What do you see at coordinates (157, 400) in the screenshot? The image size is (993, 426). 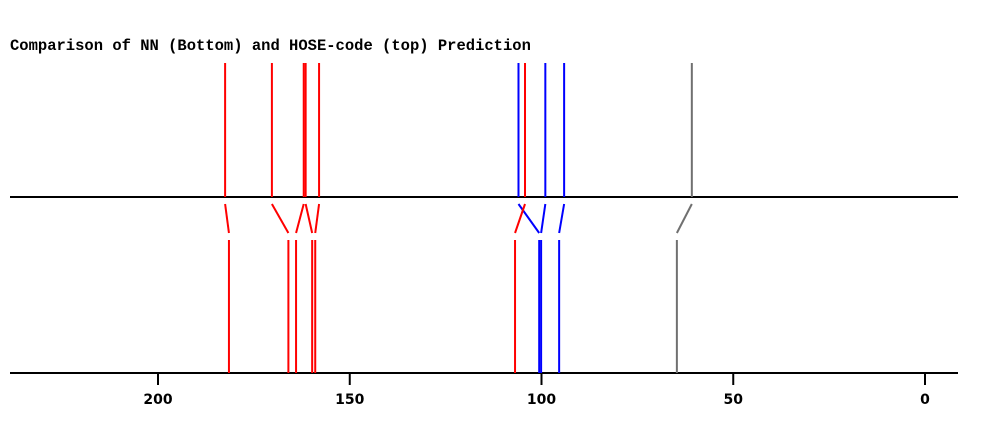 I see `tick-label: 200` at bounding box center [157, 400].